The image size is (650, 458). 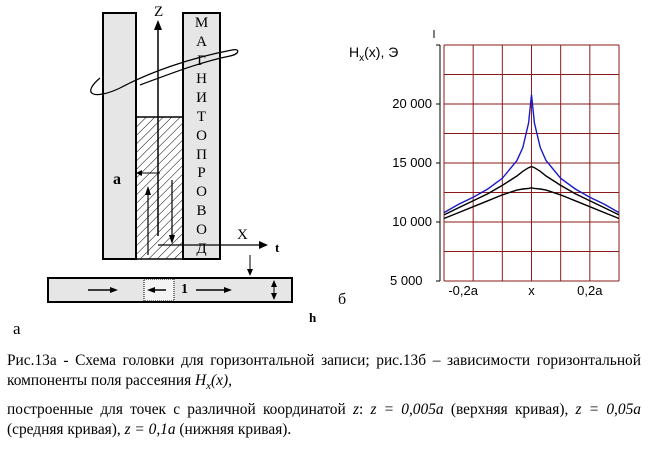 What do you see at coordinates (277, 247) in the screenshot?
I see `t-label: t` at bounding box center [277, 247].